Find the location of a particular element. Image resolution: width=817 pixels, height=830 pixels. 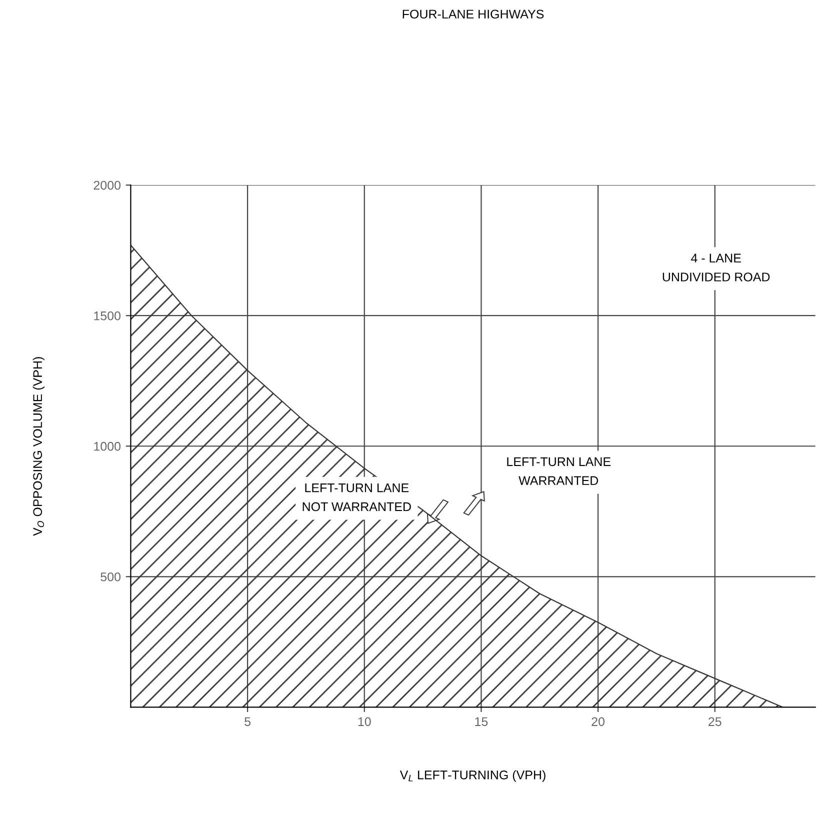

x-axis-title: V$_{L}$ LEFT-TURNING (VPH) is located at coordinates (473, 776).